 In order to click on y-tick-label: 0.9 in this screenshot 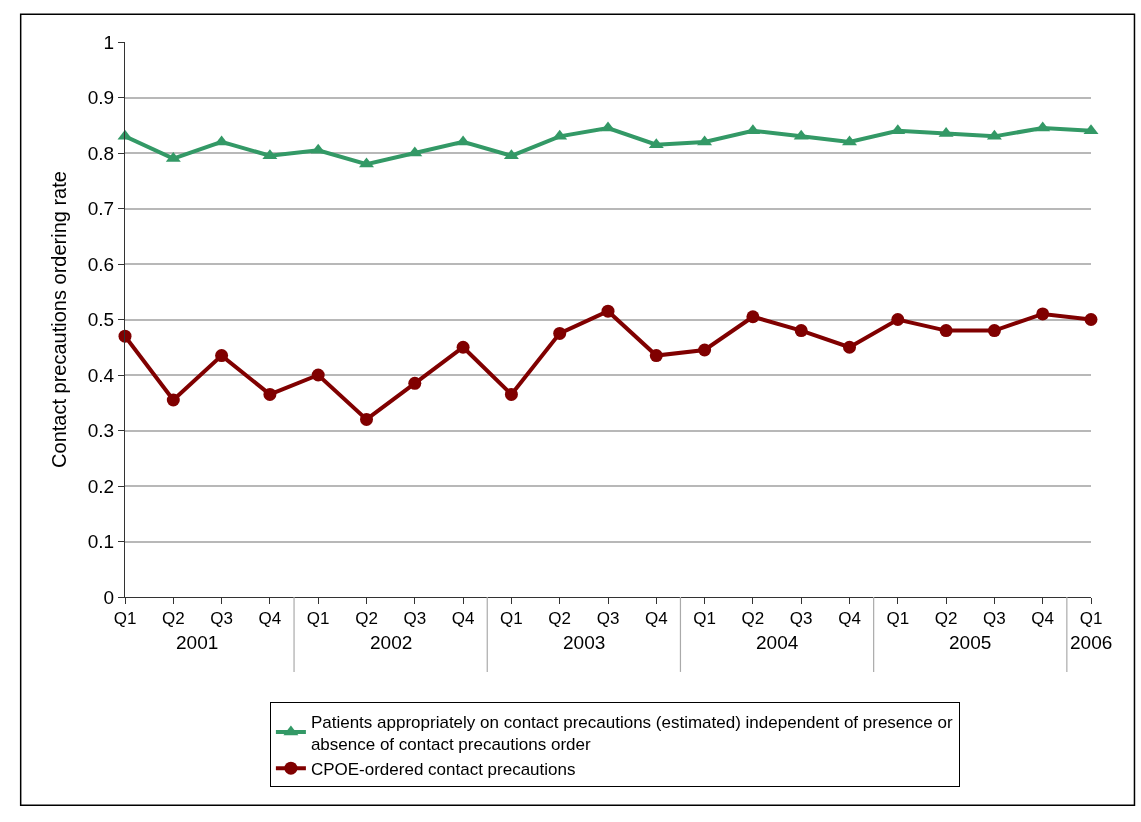, I will do `click(101, 98)`.